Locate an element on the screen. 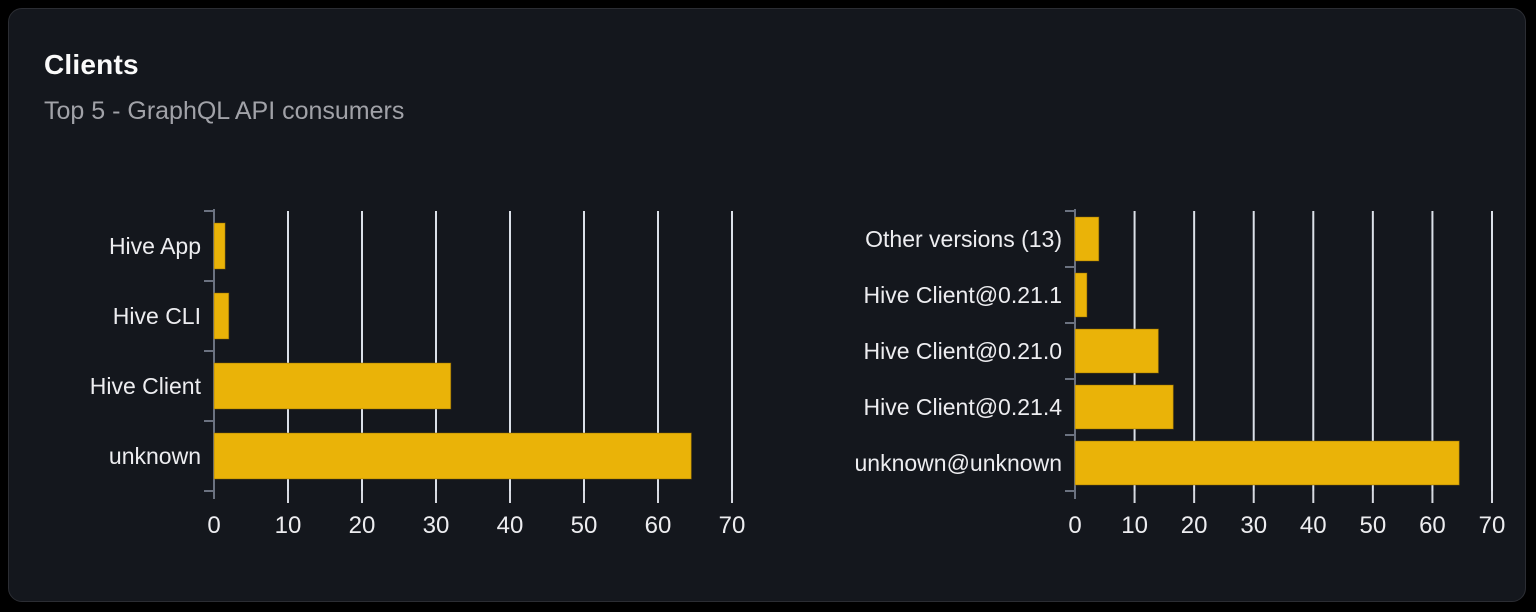 The width and height of the screenshot is (1536, 612). card-title: Clients is located at coordinates (91, 64).